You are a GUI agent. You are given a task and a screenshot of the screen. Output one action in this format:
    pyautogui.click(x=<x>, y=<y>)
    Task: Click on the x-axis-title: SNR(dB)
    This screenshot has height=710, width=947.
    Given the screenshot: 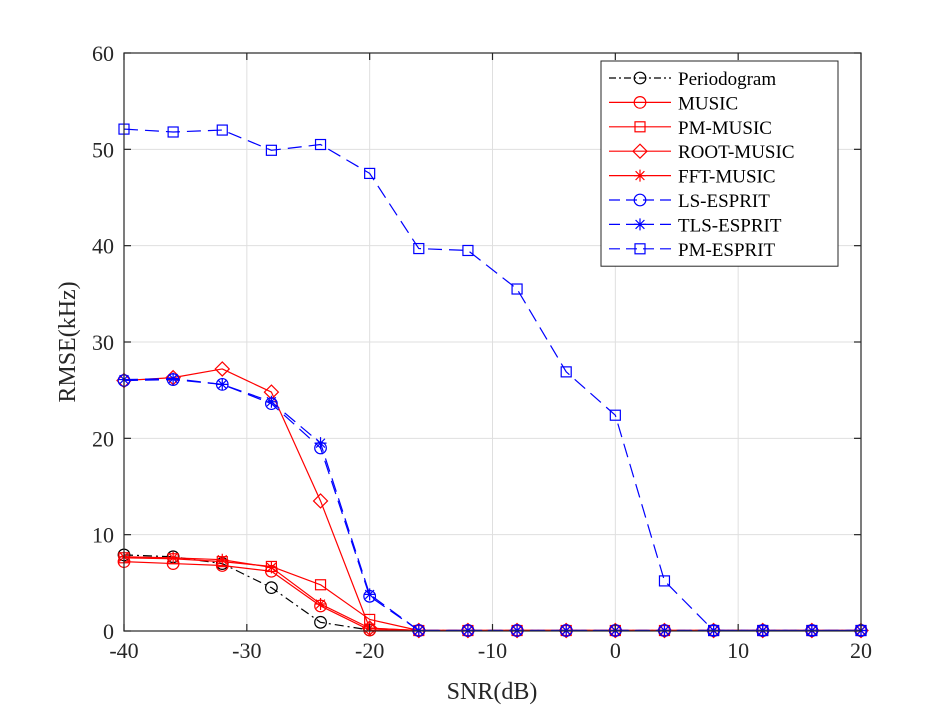 What is the action you would take?
    pyautogui.click(x=492, y=692)
    